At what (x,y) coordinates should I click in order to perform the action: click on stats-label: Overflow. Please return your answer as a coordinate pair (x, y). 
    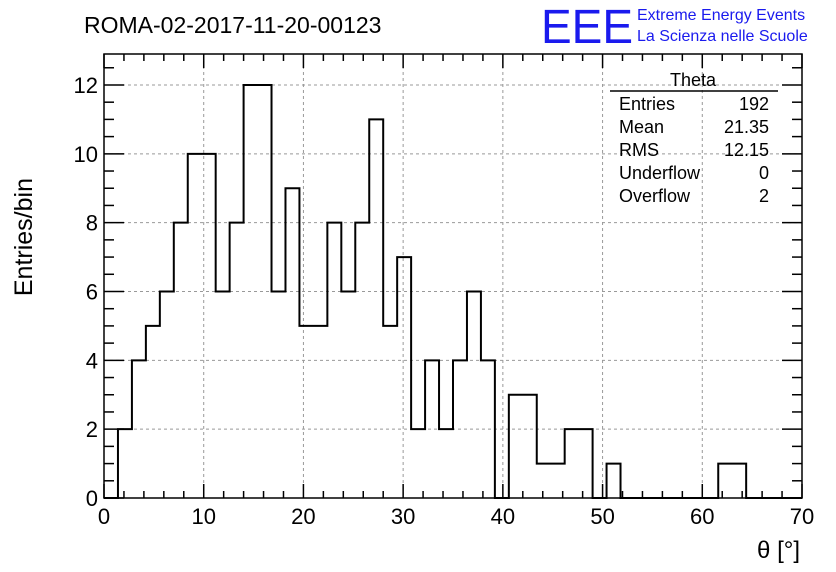
    Looking at the image, I should click on (655, 196).